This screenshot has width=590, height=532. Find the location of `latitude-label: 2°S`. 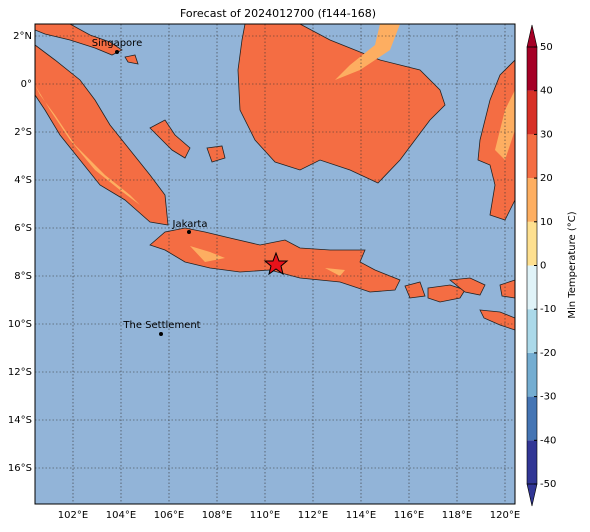

latitude-label: 2°S is located at coordinates (23, 132).